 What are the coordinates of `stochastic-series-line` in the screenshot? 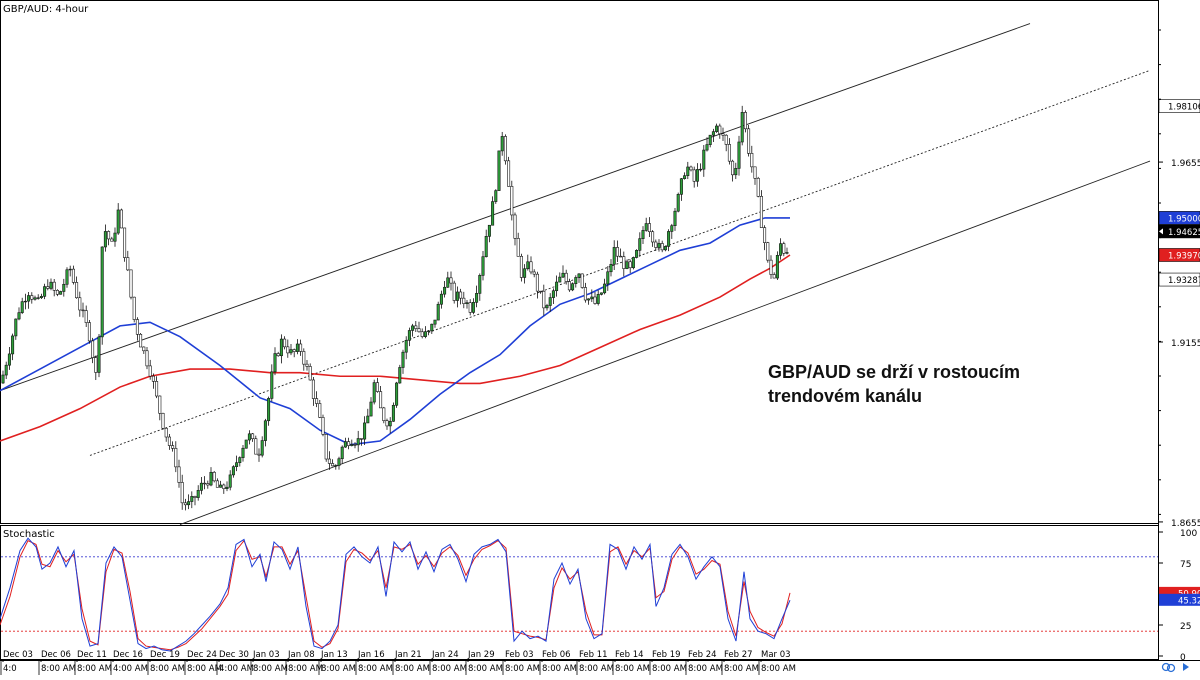 It's located at (395, 594).